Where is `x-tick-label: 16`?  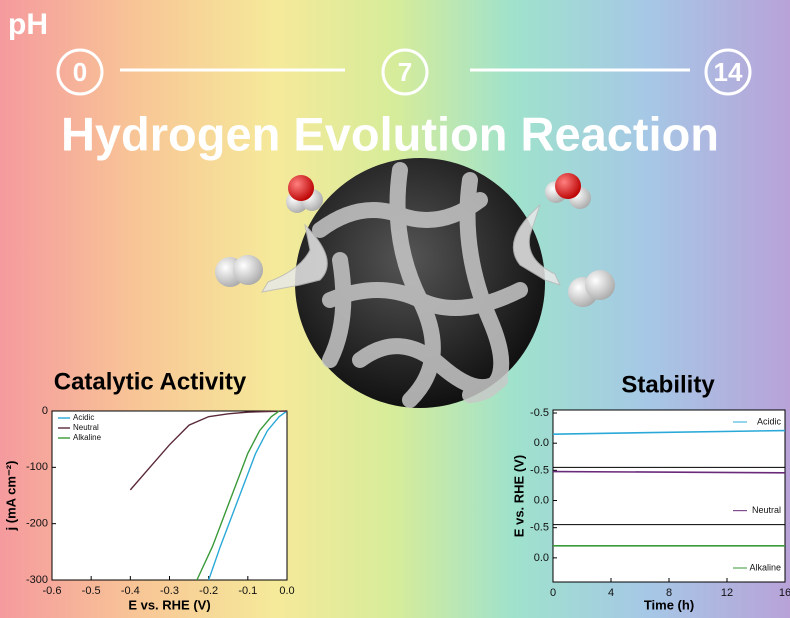 x-tick-label: 16 is located at coordinates (784, 593).